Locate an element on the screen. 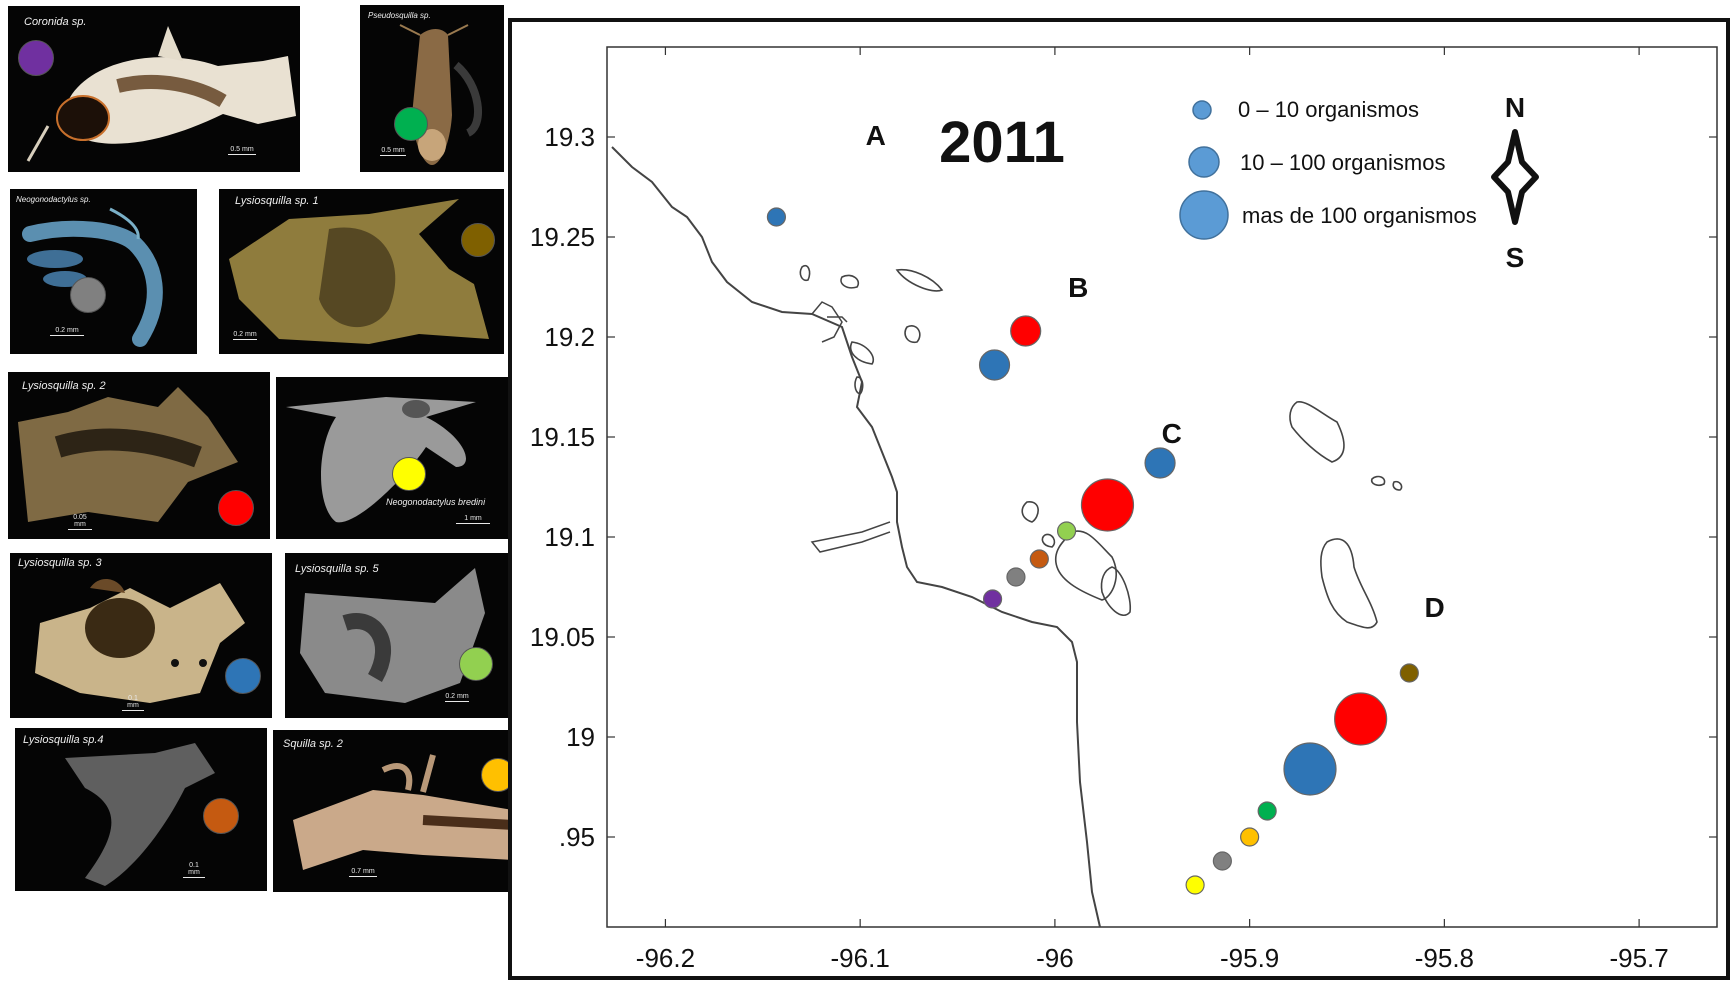  legend-symbol-large is located at coordinates (1204, 215).